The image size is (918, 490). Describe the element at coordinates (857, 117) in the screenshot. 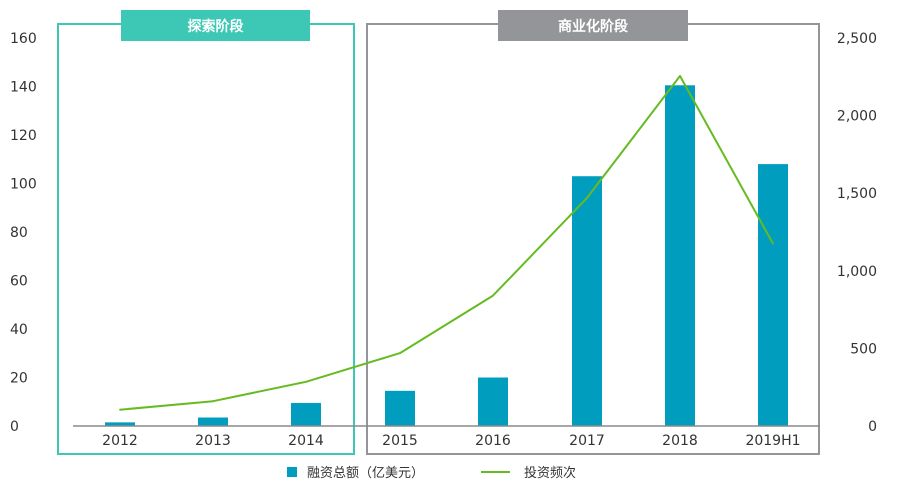

I see `right-tick-label: 2,000` at that location.